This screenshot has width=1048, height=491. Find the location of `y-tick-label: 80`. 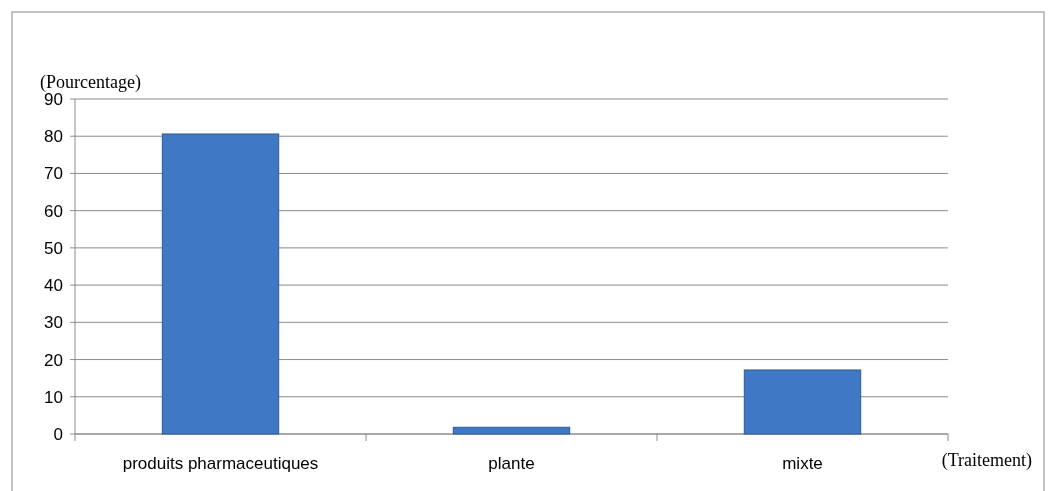

y-tick-label: 80 is located at coordinates (53, 137).